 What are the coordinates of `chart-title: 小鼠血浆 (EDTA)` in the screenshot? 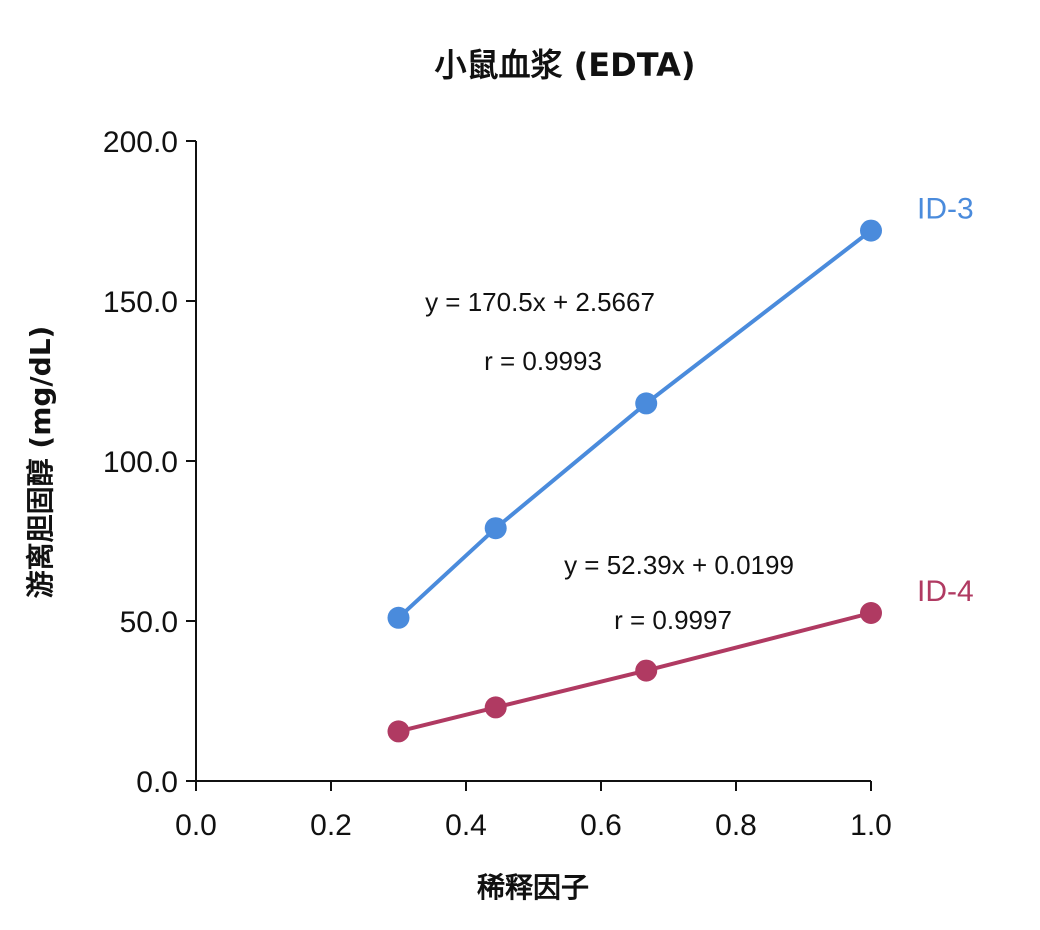 It's located at (565, 65).